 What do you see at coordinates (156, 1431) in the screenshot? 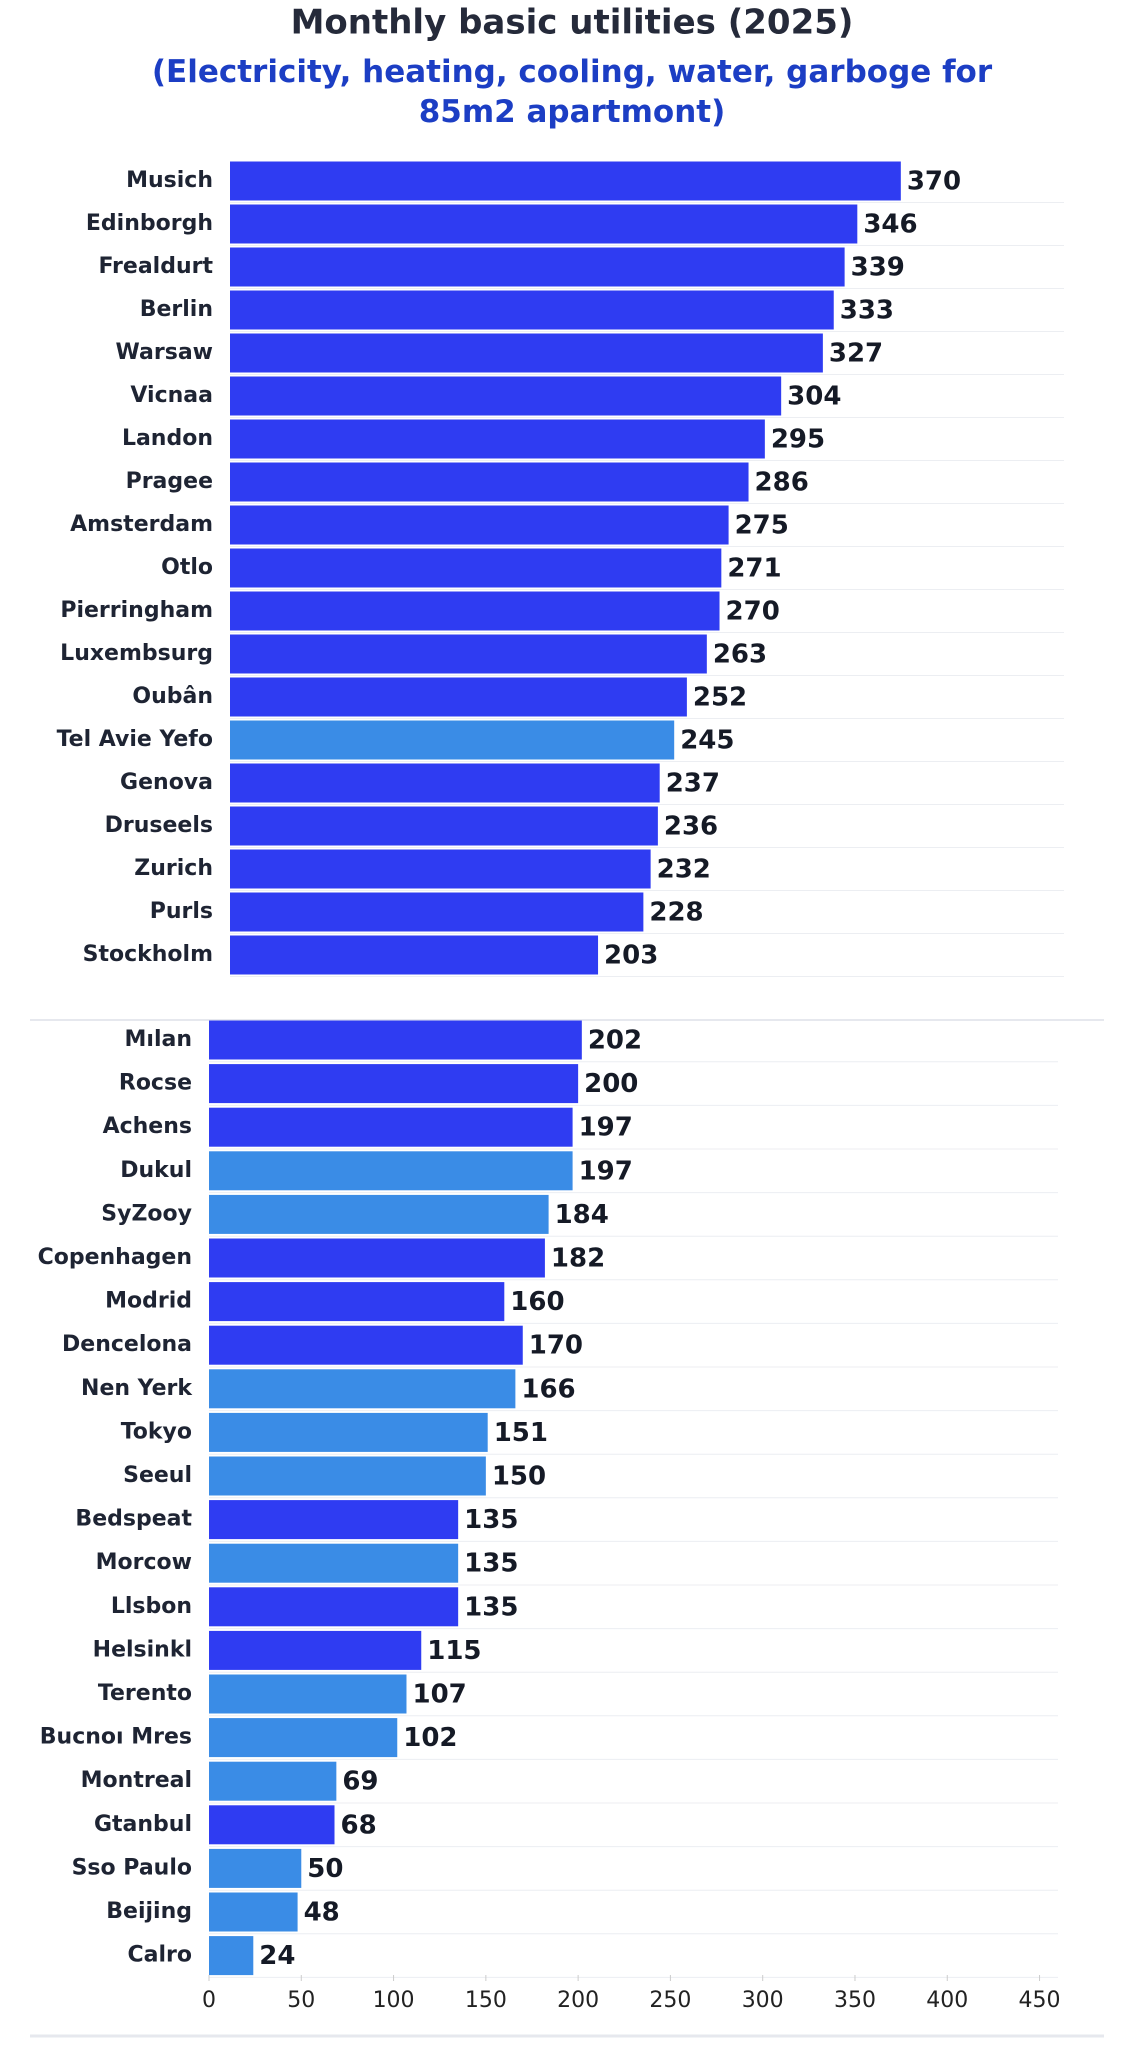
I see `category-label: Tokyo` at bounding box center [156, 1431].